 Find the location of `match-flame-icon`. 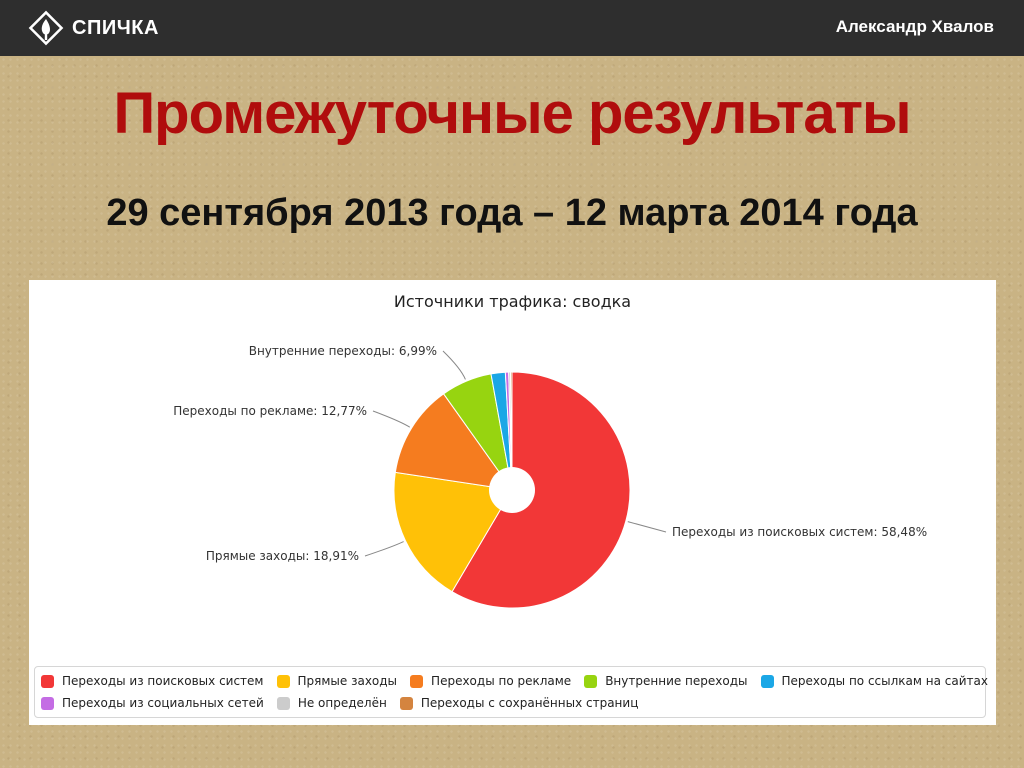

match-flame-icon is located at coordinates (46, 28).